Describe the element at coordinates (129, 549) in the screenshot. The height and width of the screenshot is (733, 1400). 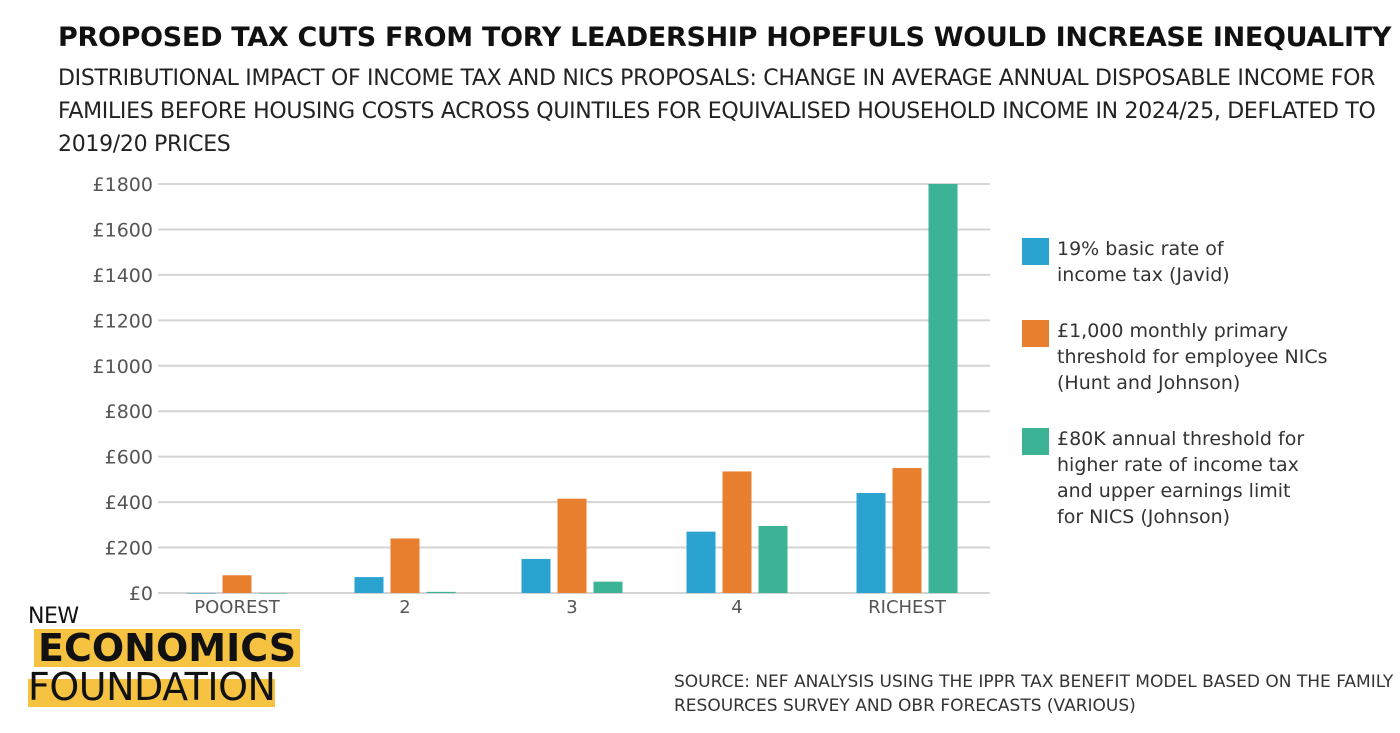
I see `y-tick-label: £200` at that location.